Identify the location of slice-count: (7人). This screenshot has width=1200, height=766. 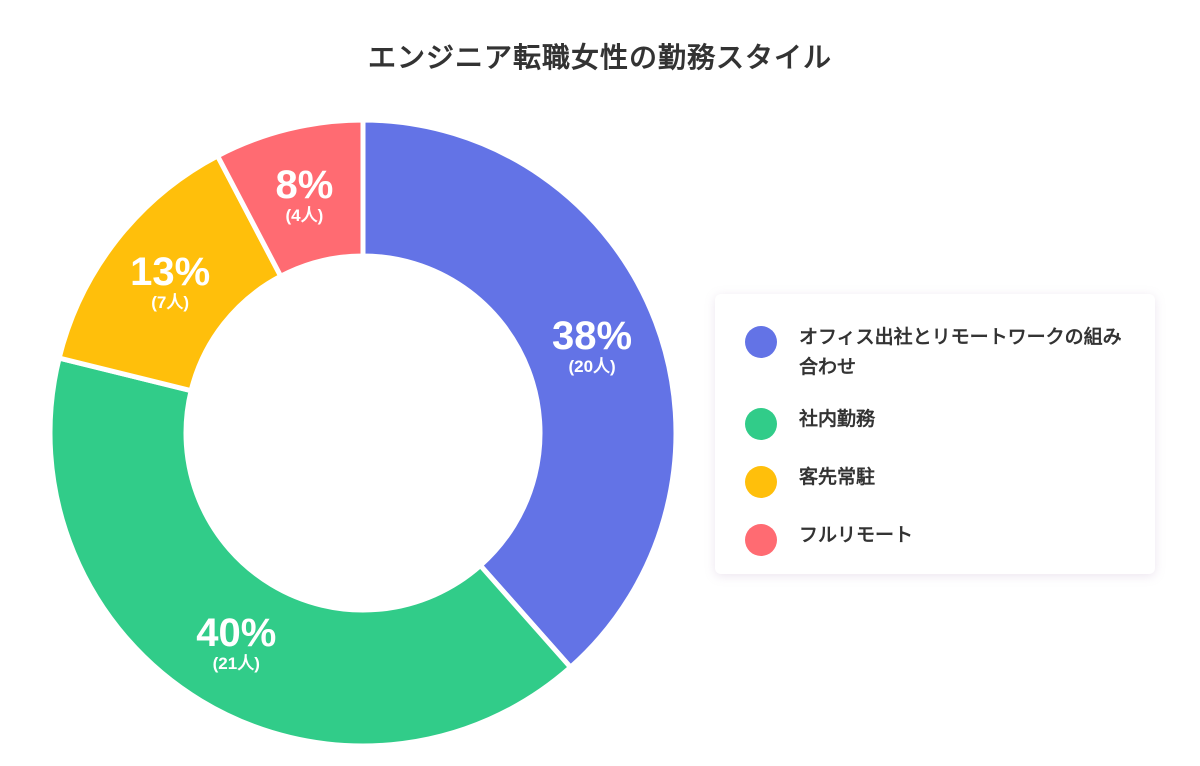
(170, 302).